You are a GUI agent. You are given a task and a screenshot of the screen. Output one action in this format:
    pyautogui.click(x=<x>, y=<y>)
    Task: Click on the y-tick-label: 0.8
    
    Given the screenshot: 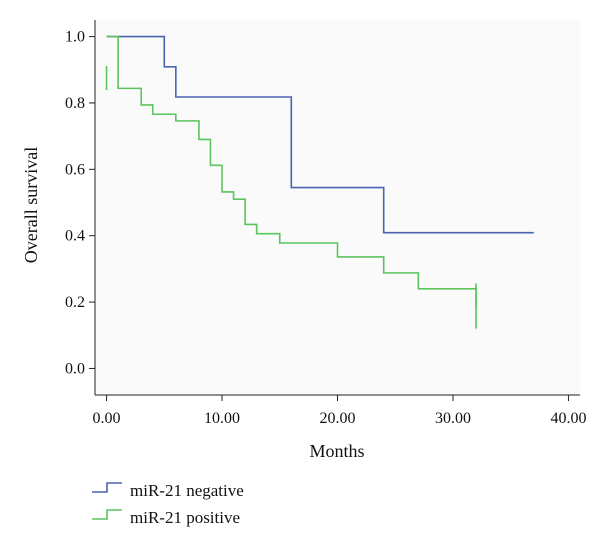 What is the action you would take?
    pyautogui.click(x=75, y=103)
    